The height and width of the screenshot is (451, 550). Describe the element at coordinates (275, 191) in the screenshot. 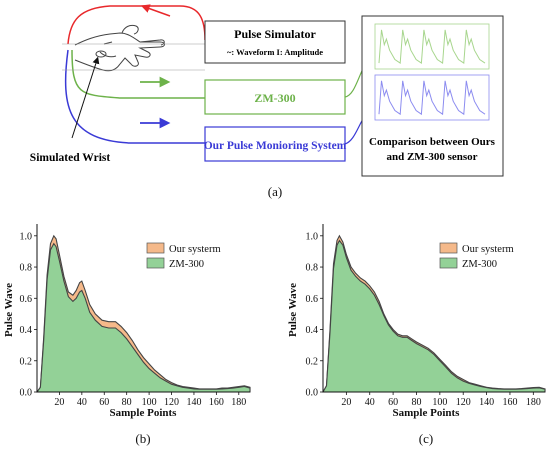

I see `caption-a: (a)` at that location.